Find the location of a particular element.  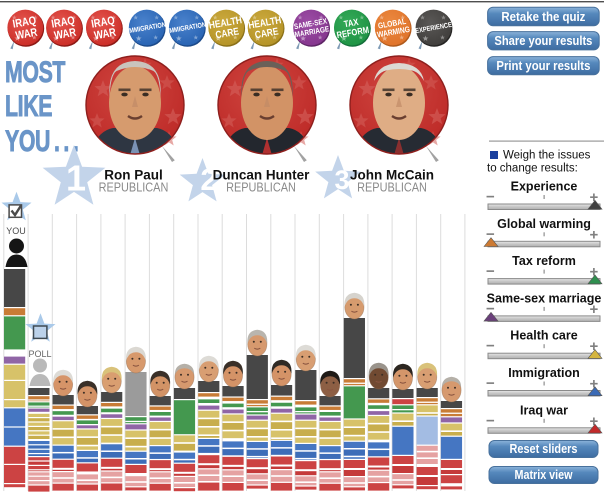

svg-text: to change results: is located at coordinates (532, 169).